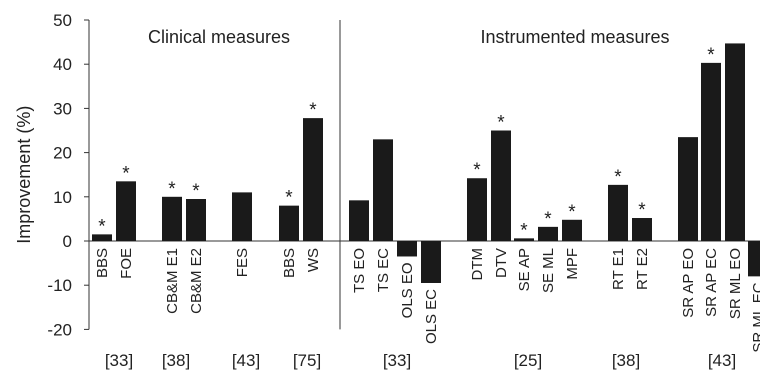 This screenshot has height=373, width=760. What do you see at coordinates (688, 283) in the screenshot?
I see `bar-label: SR AP EO` at bounding box center [688, 283].